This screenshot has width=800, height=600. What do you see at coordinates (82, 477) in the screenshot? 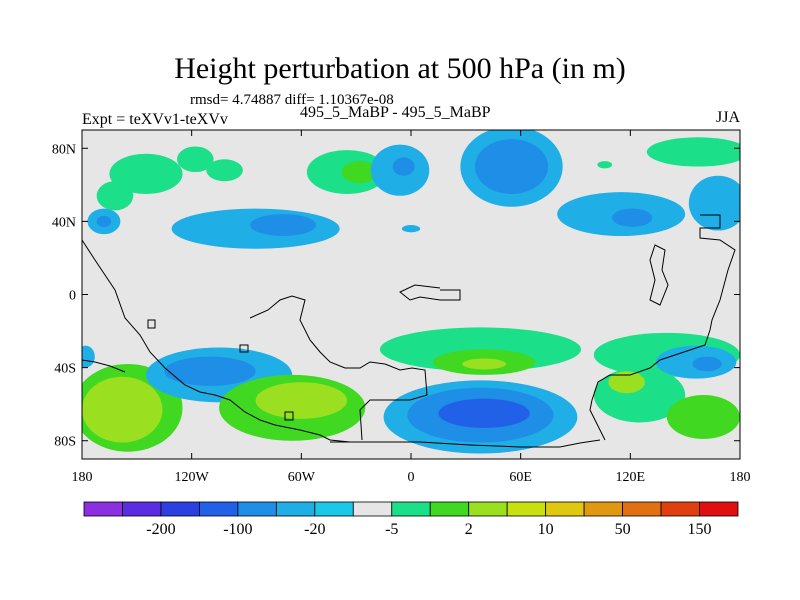
I see `x-tick-label-0: 180` at bounding box center [82, 477].